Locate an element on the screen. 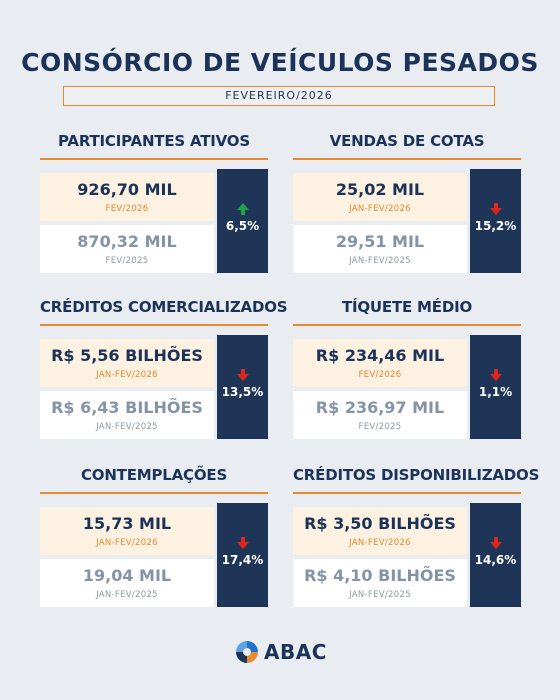 This screenshot has width=560, height=700. change-box: 6,5% is located at coordinates (242, 221).